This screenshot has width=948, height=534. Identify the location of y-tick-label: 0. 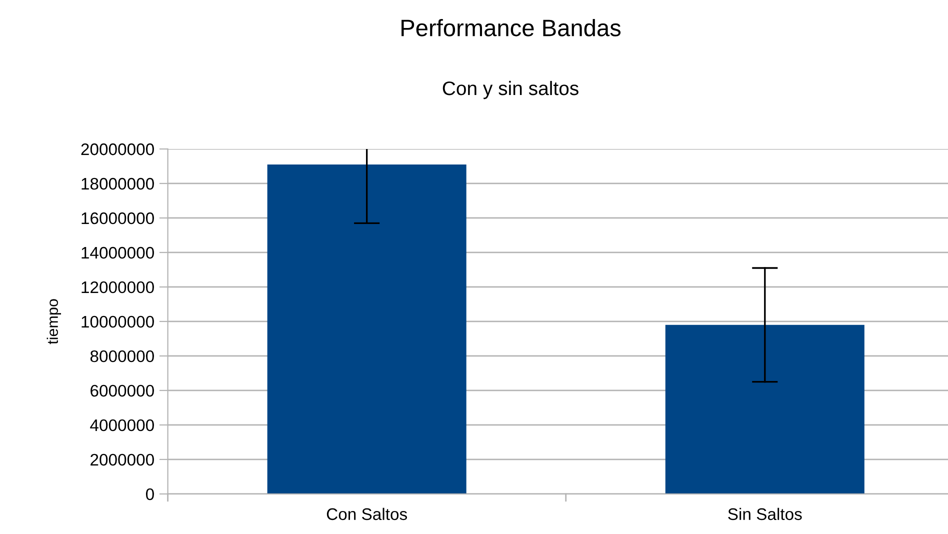
(150, 494).